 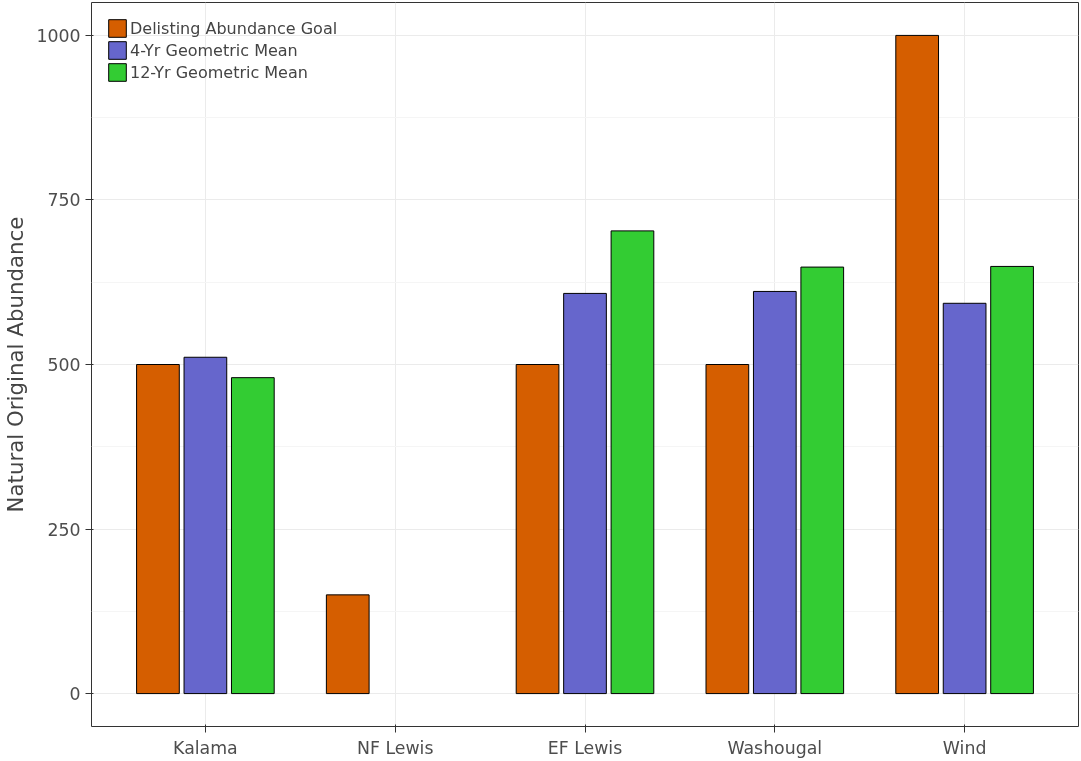 I want to click on y-tick-label: 750, so click(x=64, y=200).